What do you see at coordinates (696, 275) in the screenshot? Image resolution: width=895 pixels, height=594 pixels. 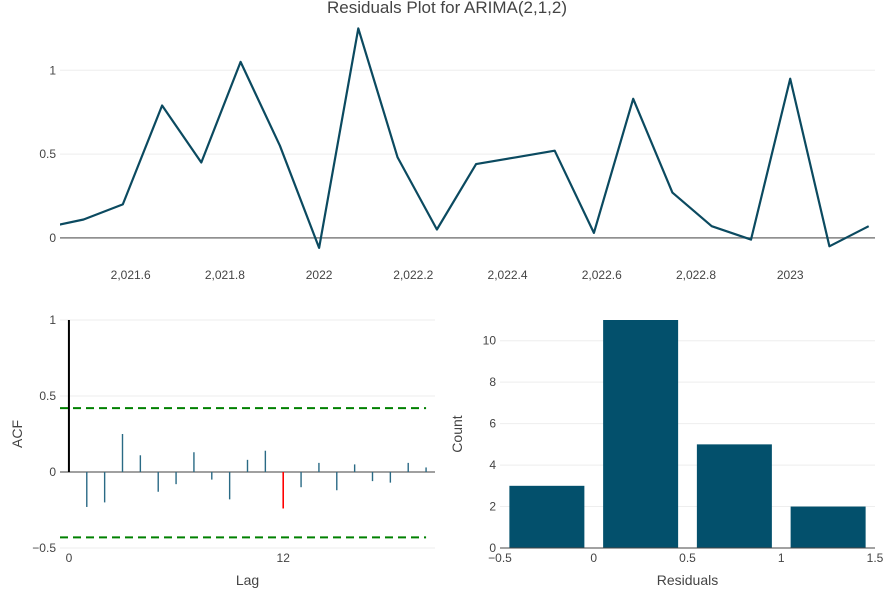 I see `x-tick-label: 2,022.8` at bounding box center [696, 275].